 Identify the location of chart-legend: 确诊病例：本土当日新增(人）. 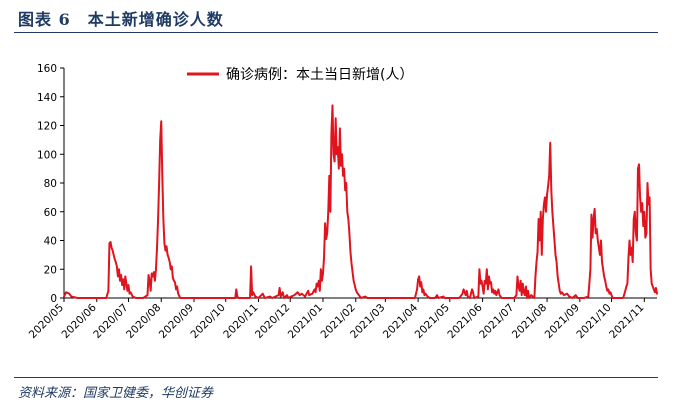
(300, 75).